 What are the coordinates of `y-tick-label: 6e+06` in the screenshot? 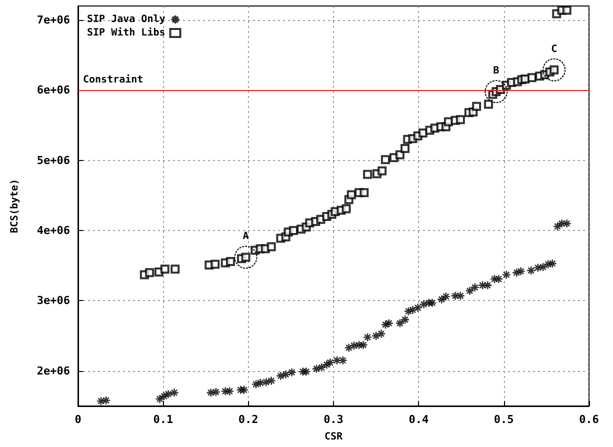 It's located at (53, 90).